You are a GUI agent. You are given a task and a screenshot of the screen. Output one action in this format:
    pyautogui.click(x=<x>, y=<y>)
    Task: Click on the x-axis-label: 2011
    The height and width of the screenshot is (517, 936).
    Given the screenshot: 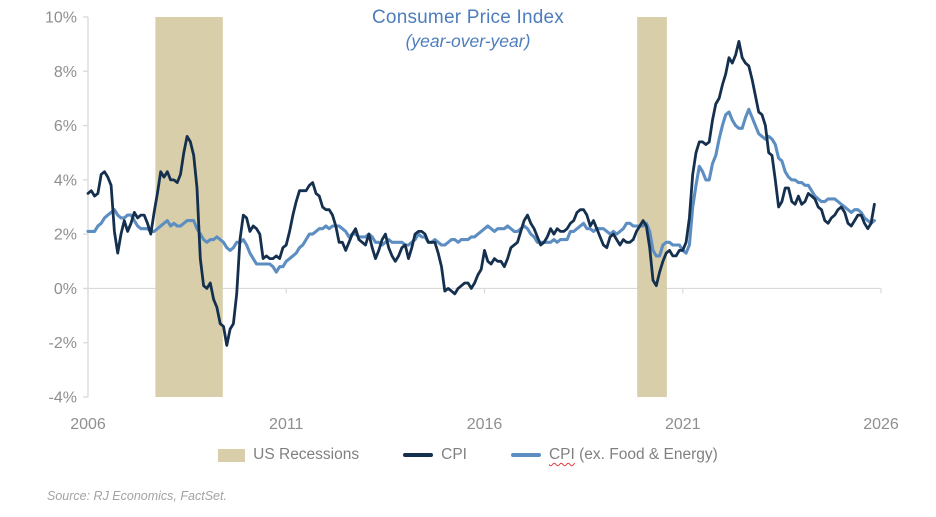 What is the action you would take?
    pyautogui.click(x=286, y=424)
    